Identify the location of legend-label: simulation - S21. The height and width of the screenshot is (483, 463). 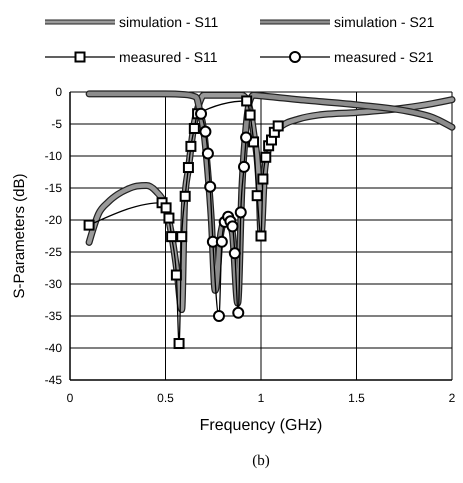
(384, 22).